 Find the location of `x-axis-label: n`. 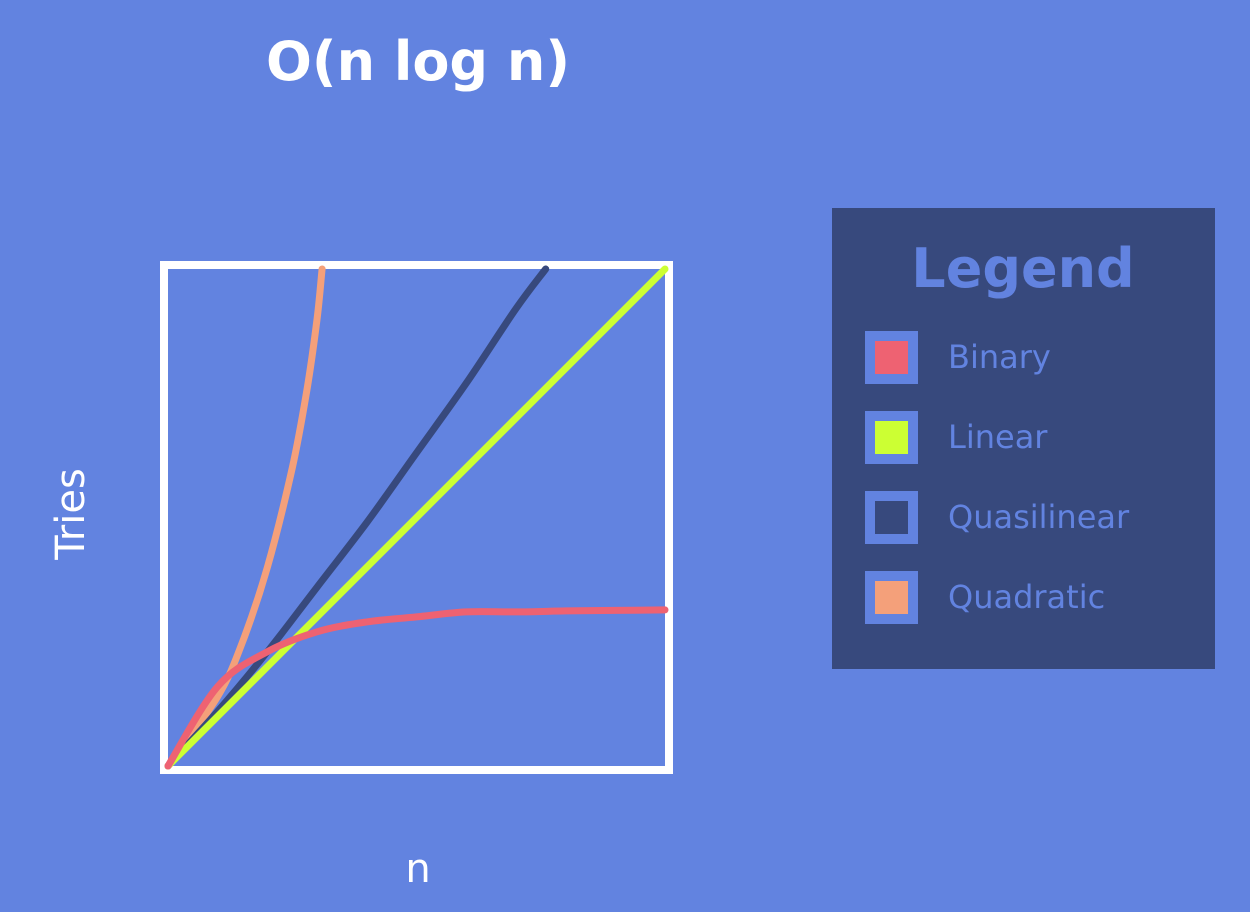

x-axis-label: n is located at coordinates (417, 869).